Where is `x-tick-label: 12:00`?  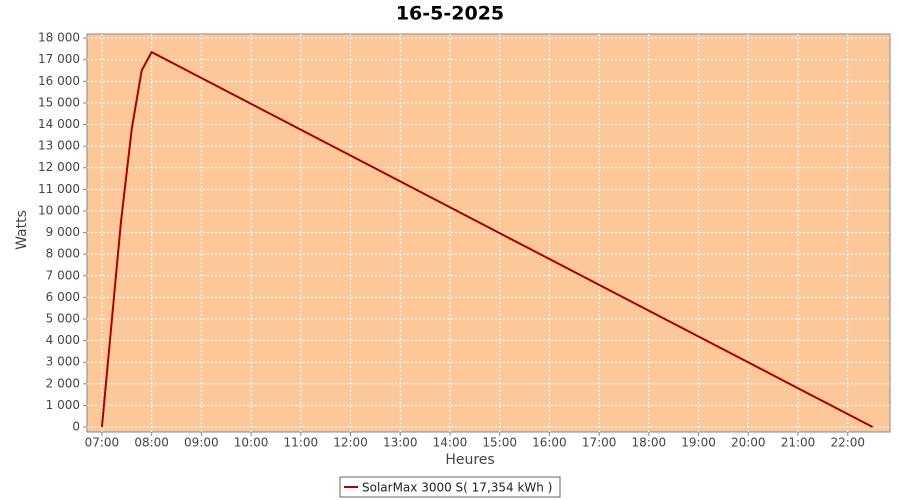
x-tick-label: 12:00 is located at coordinates (350, 443).